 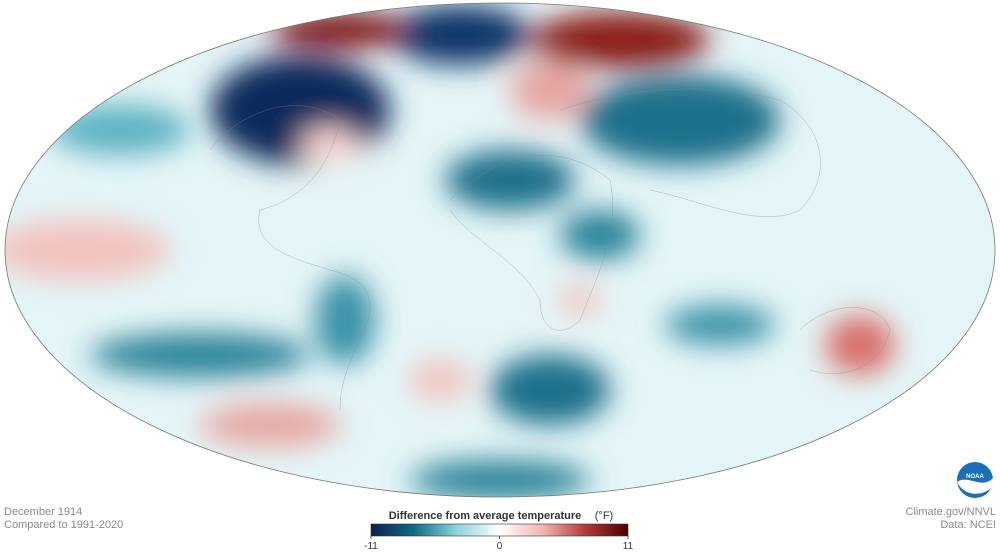 I want to click on color-scale, so click(x=499, y=530).